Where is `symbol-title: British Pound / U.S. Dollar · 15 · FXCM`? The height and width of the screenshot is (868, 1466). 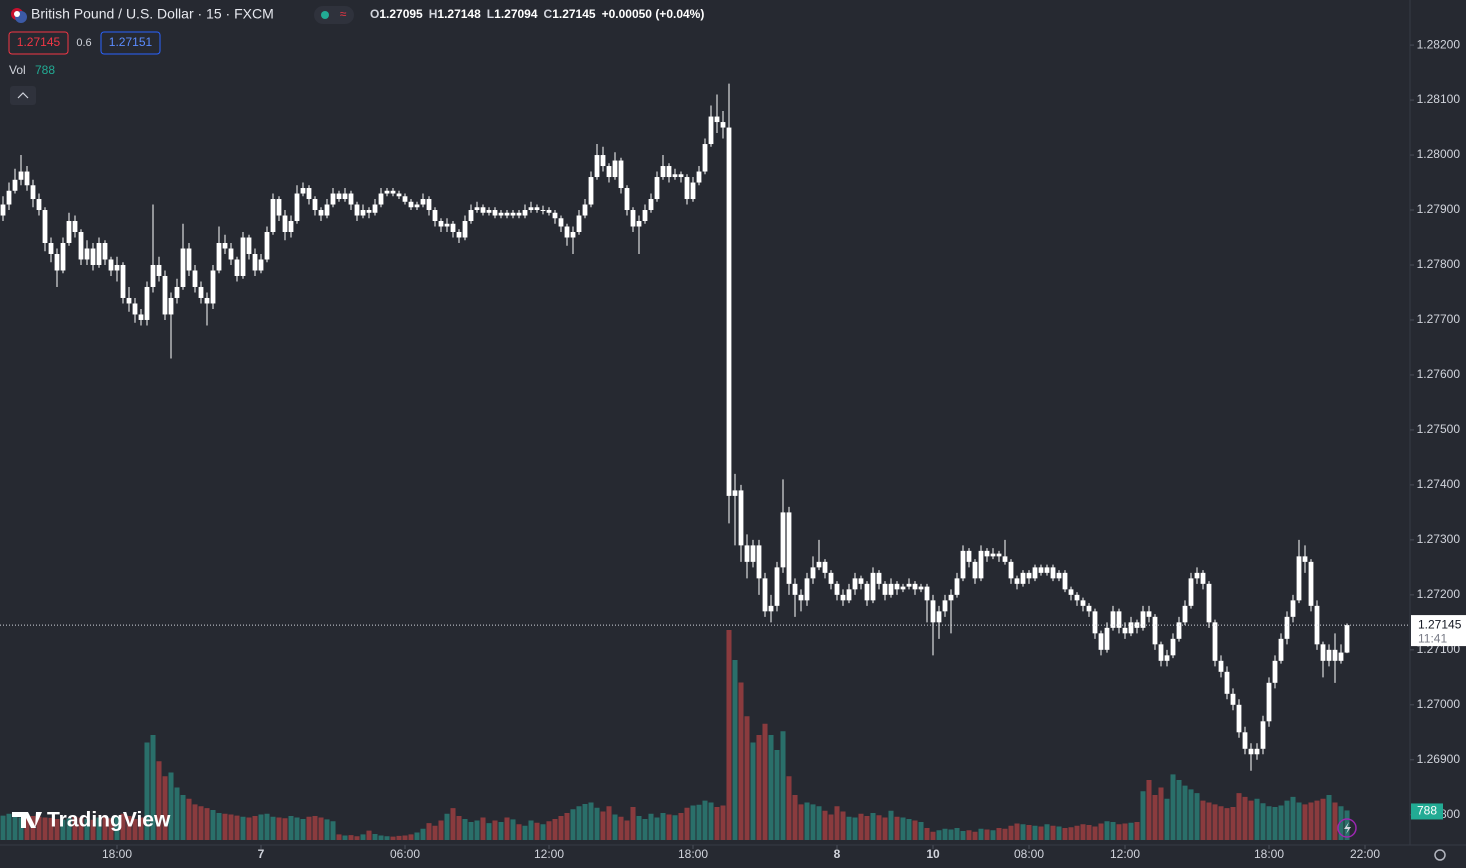 symbol-title: British Pound / U.S. Dollar · 15 · FXCM is located at coordinates (152, 14).